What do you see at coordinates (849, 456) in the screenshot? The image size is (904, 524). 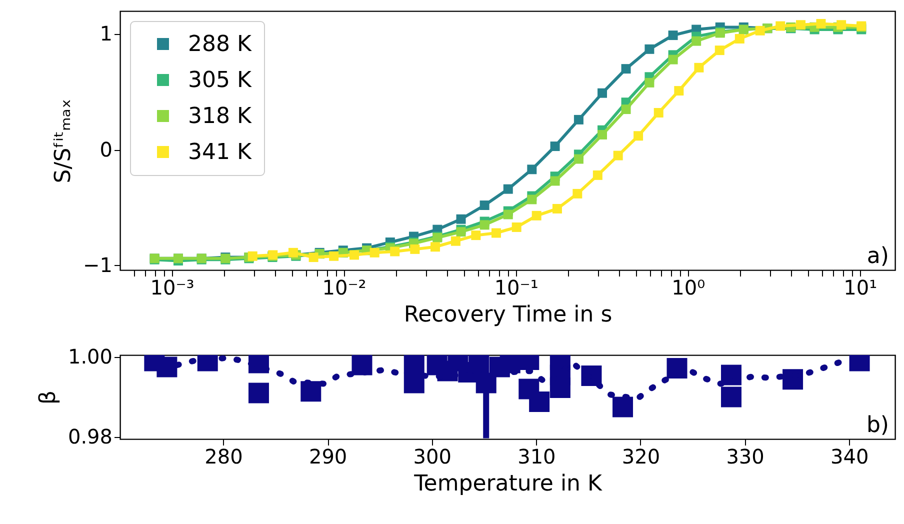 I see `x-tick-label: 340` at bounding box center [849, 456].